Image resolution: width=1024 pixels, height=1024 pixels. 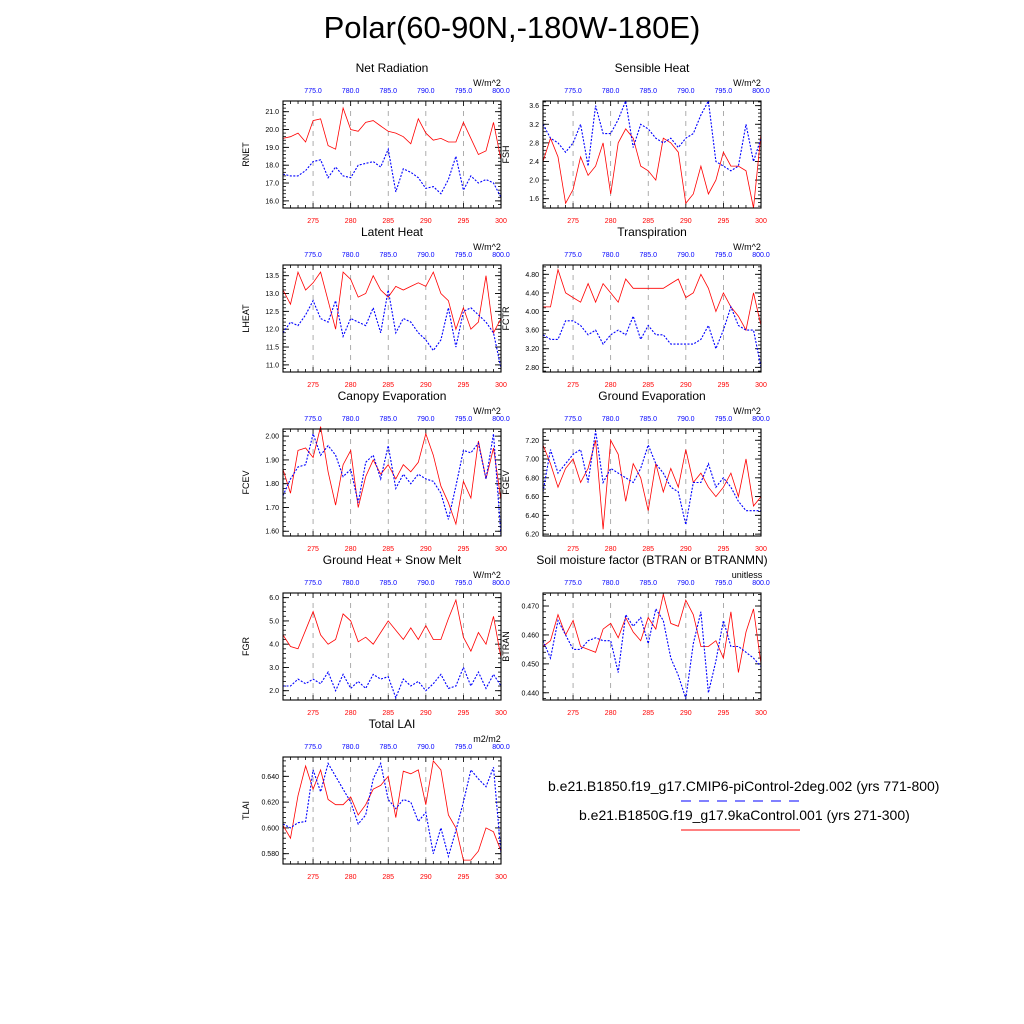 What do you see at coordinates (534, 125) in the screenshot?
I see `y-tick-label: 3.2` at bounding box center [534, 125].